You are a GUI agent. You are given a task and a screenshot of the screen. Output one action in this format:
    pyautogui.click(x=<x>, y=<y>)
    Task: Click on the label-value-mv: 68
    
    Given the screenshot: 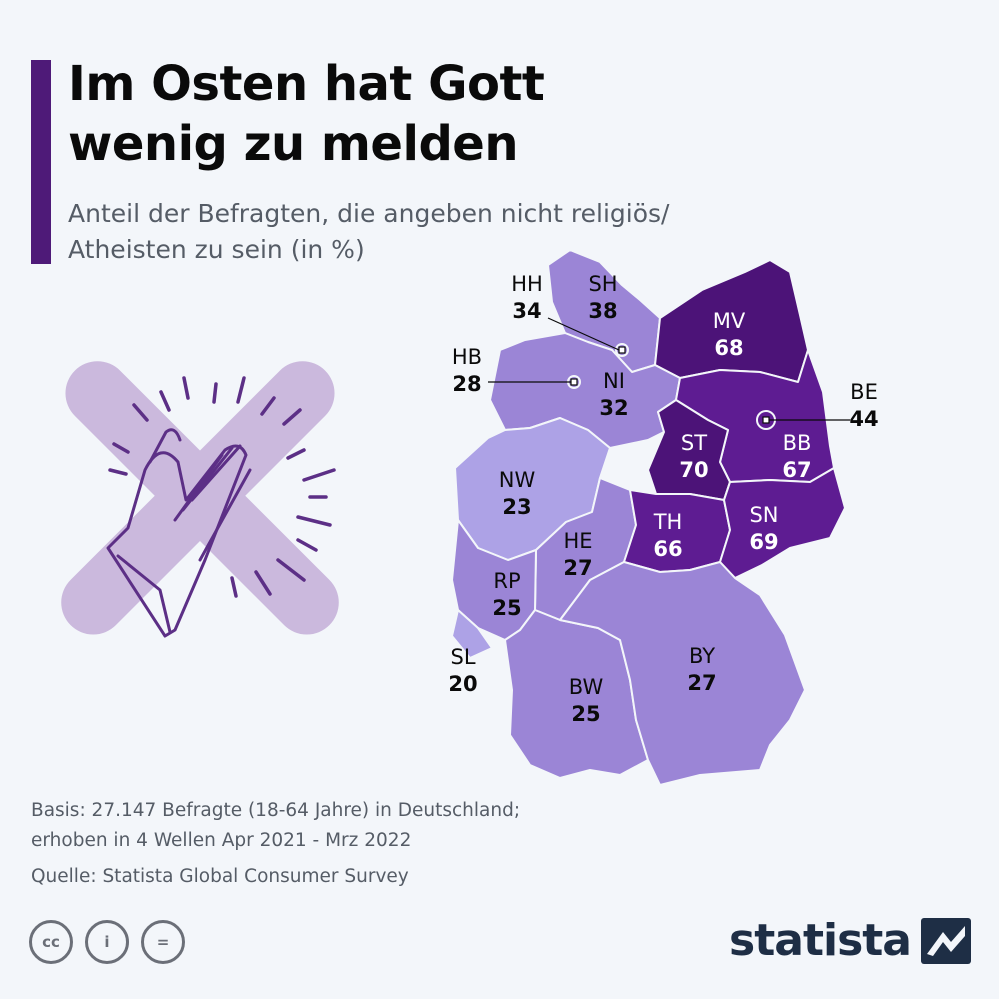 What is the action you would take?
    pyautogui.click(x=728, y=348)
    